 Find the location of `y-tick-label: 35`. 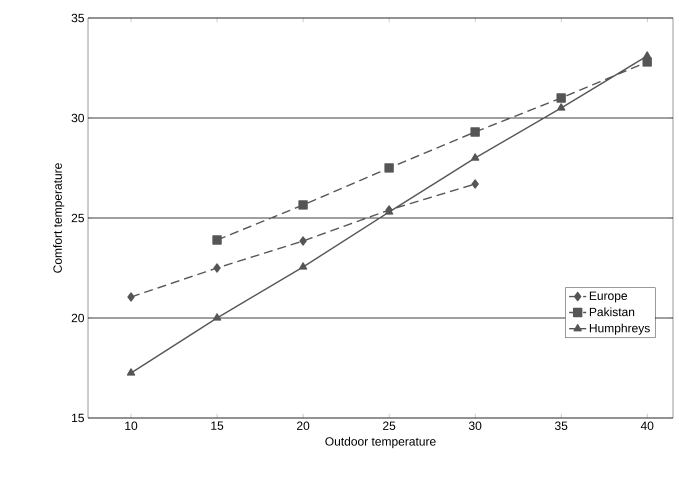

y-tick-label: 35 is located at coordinates (78, 18).